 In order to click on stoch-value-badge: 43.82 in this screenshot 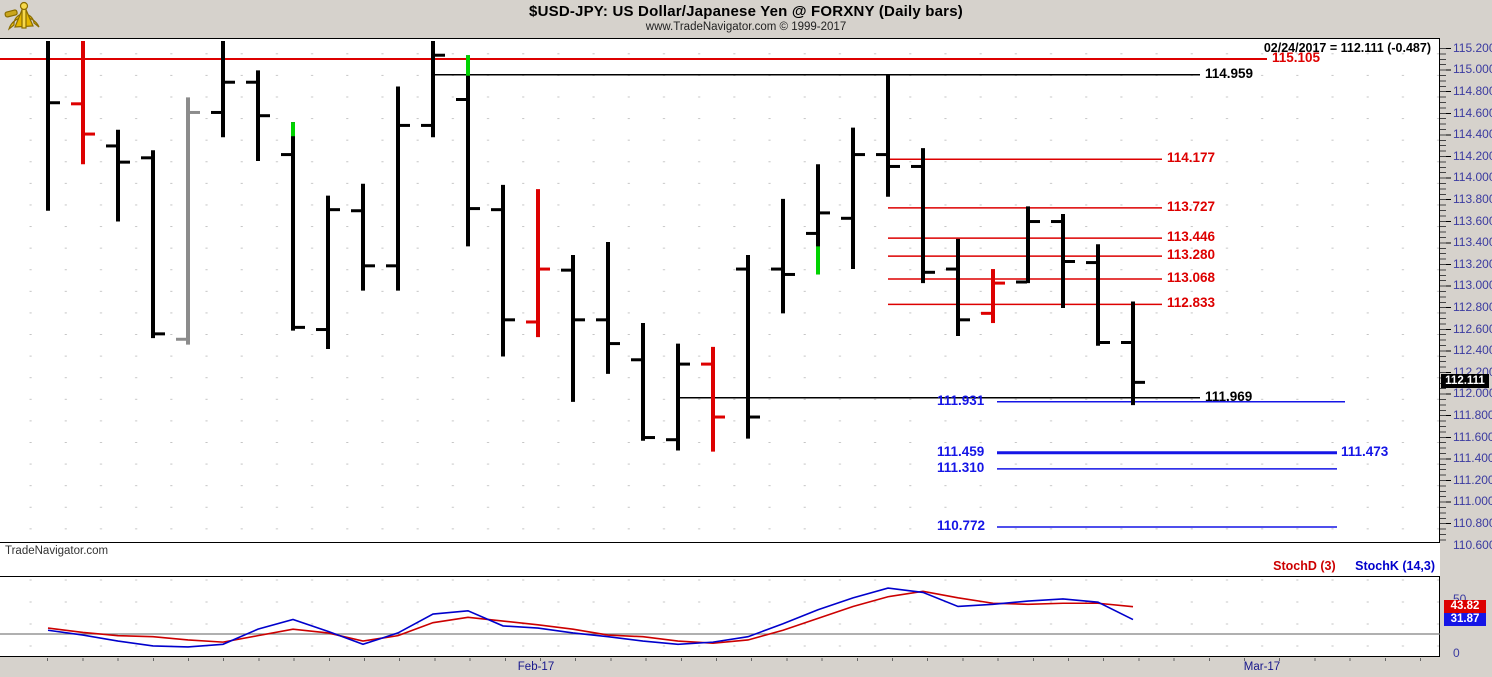, I will do `click(1465, 606)`.